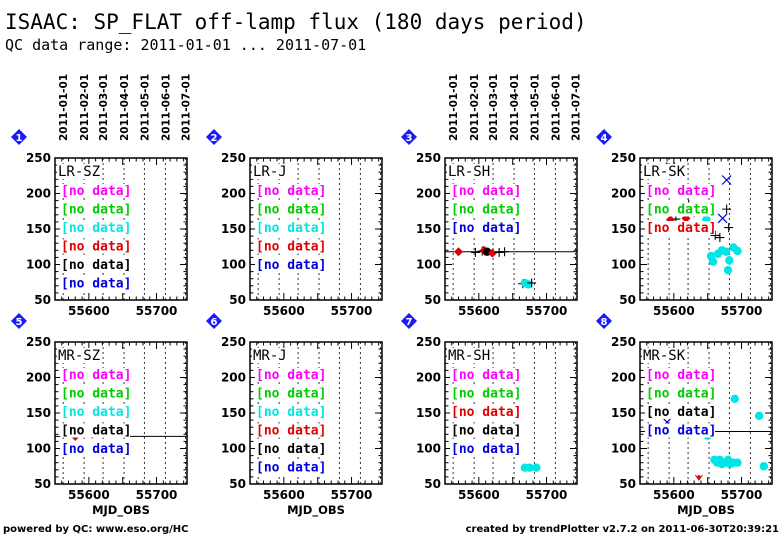 Image resolution: width=782 pixels, height=542 pixels. What do you see at coordinates (95, 529) in the screenshot?
I see `footer-powered-by: powered by QC: www.eso.org/HC` at bounding box center [95, 529].